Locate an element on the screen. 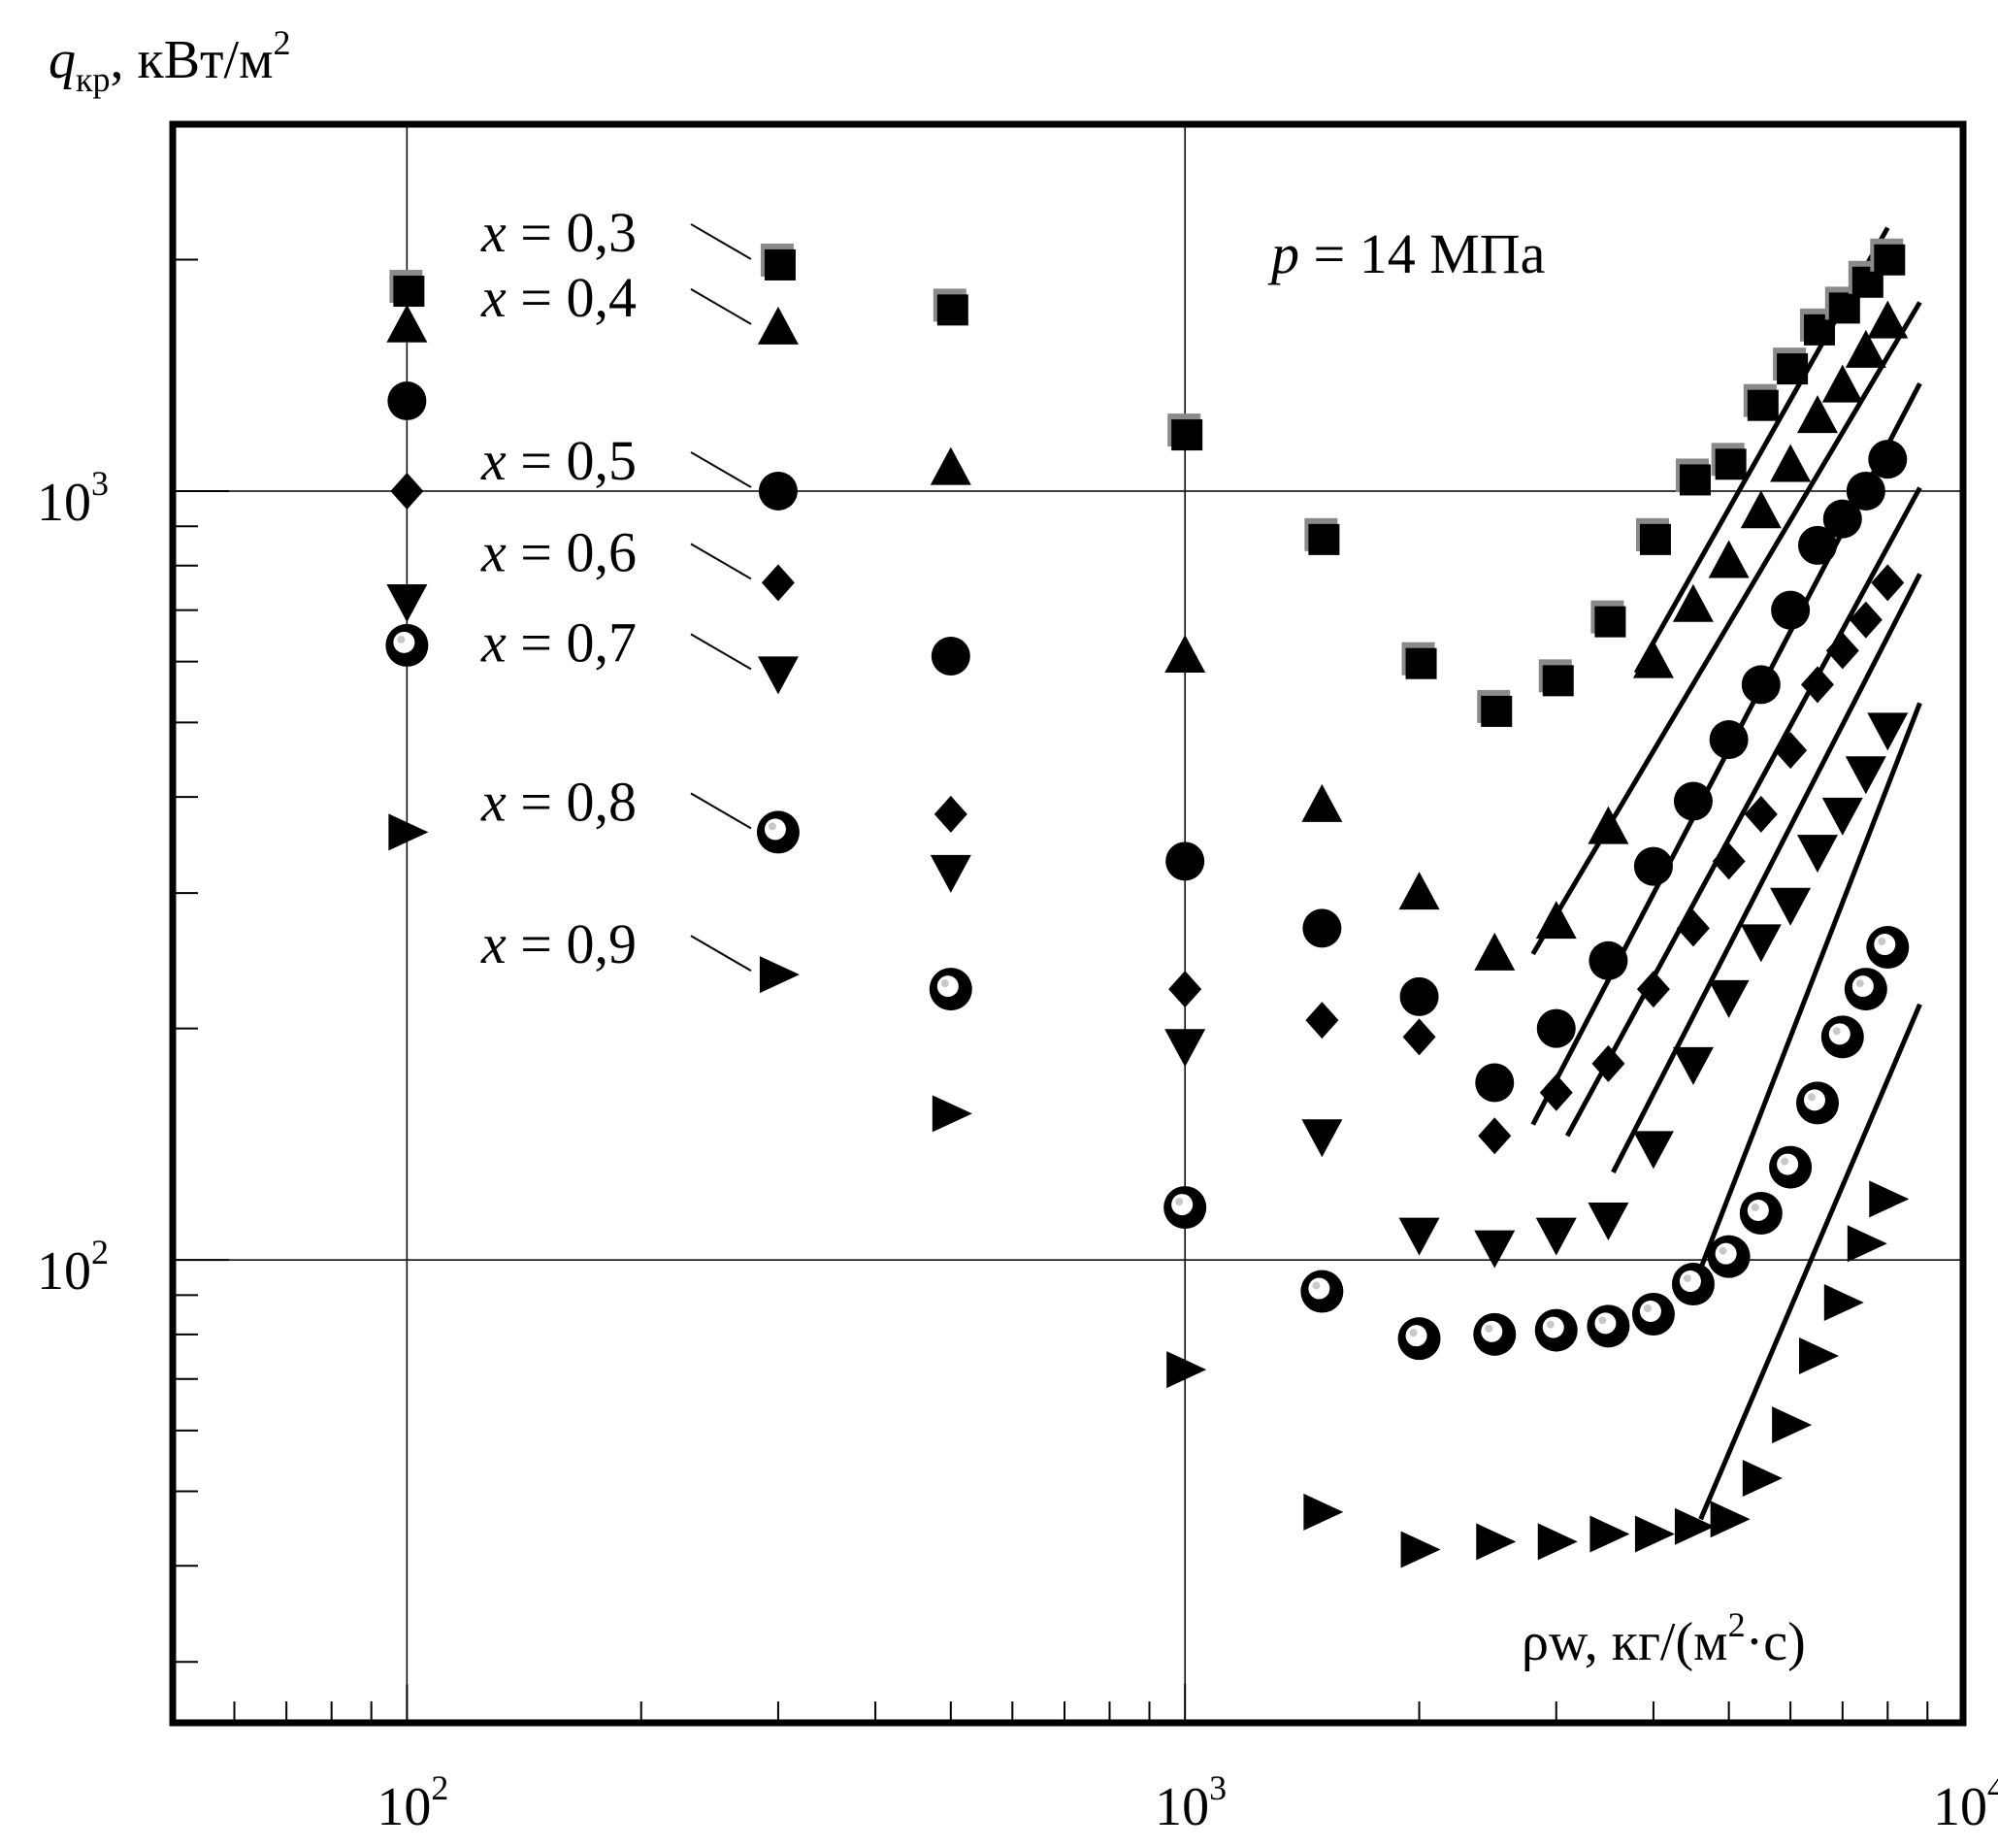  legend-marker-ring is located at coordinates (778, 832).